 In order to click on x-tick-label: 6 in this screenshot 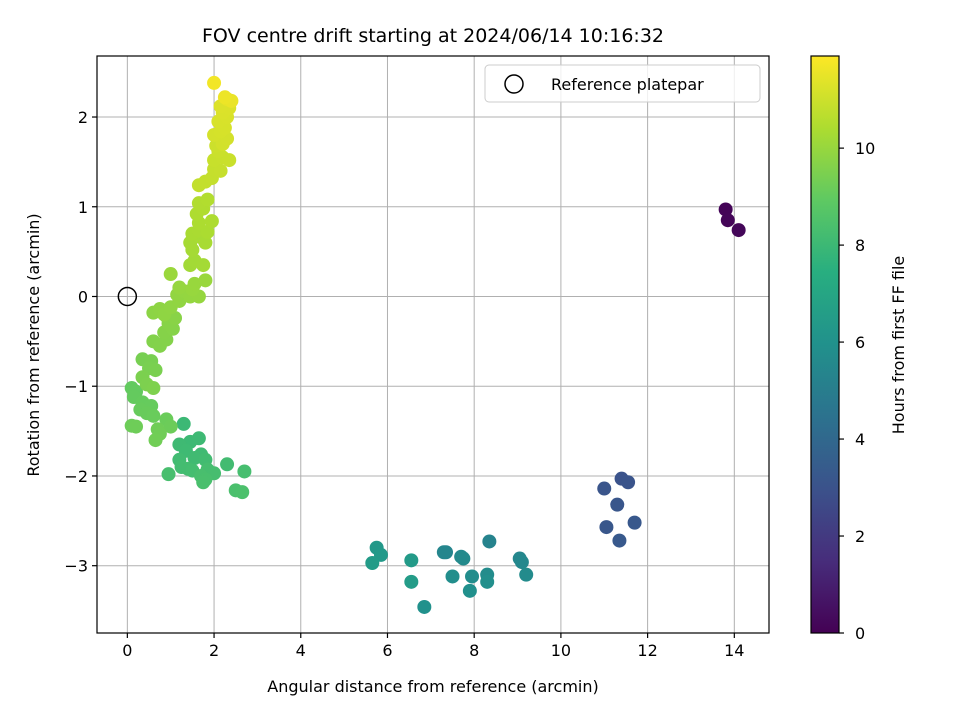, I will do `click(387, 650)`.